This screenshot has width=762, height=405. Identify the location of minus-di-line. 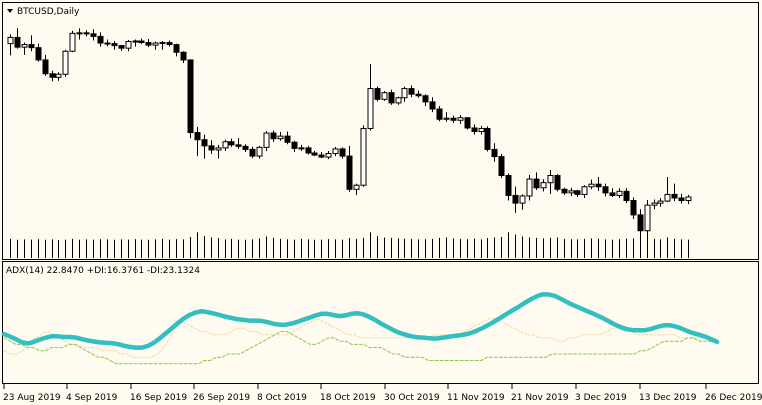
(360, 348).